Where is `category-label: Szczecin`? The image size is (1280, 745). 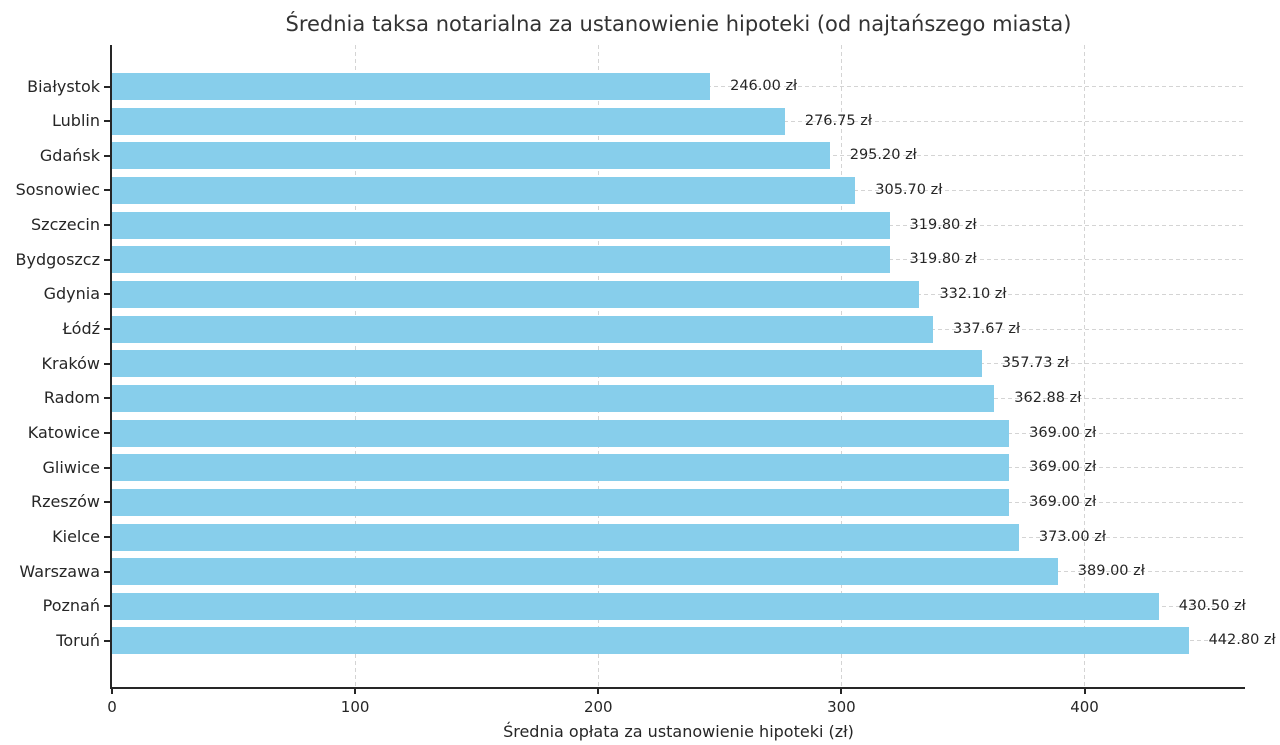 category-label: Szczecin is located at coordinates (65, 225).